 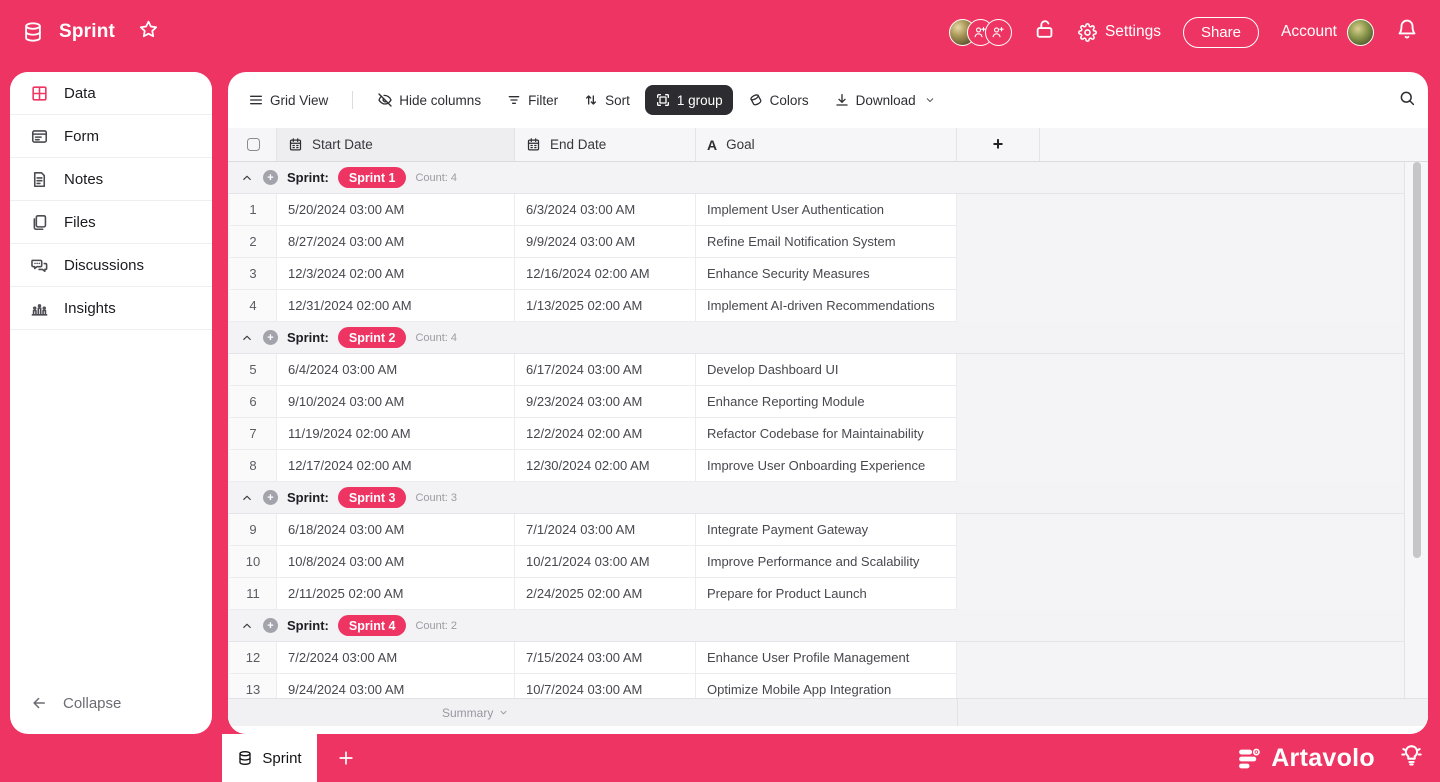 I want to click on toolbar-filter: Filter, so click(x=532, y=100).